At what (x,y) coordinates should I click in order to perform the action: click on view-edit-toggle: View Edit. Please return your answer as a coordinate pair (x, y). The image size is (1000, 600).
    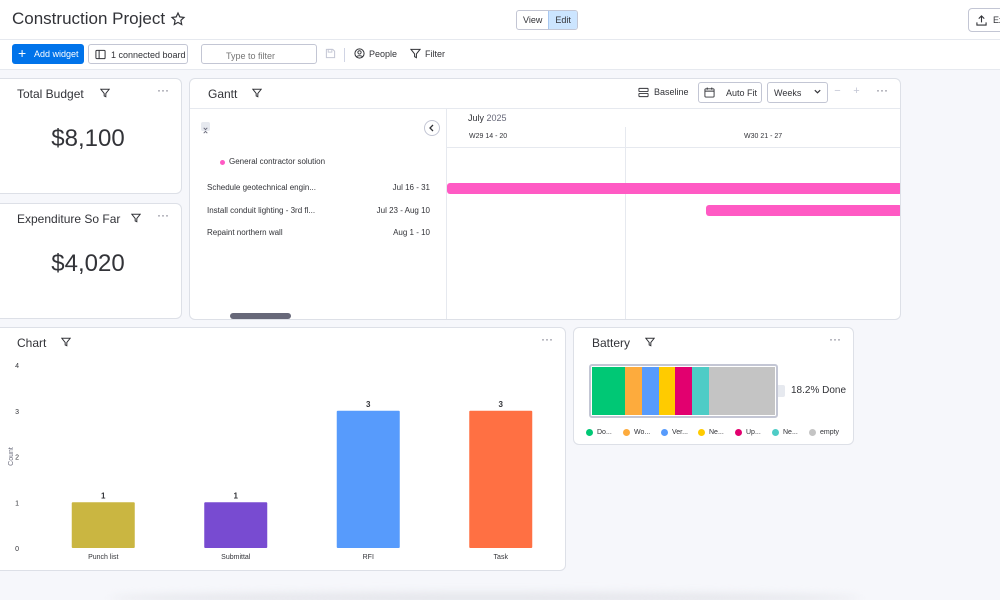
    Looking at the image, I should click on (547, 20).